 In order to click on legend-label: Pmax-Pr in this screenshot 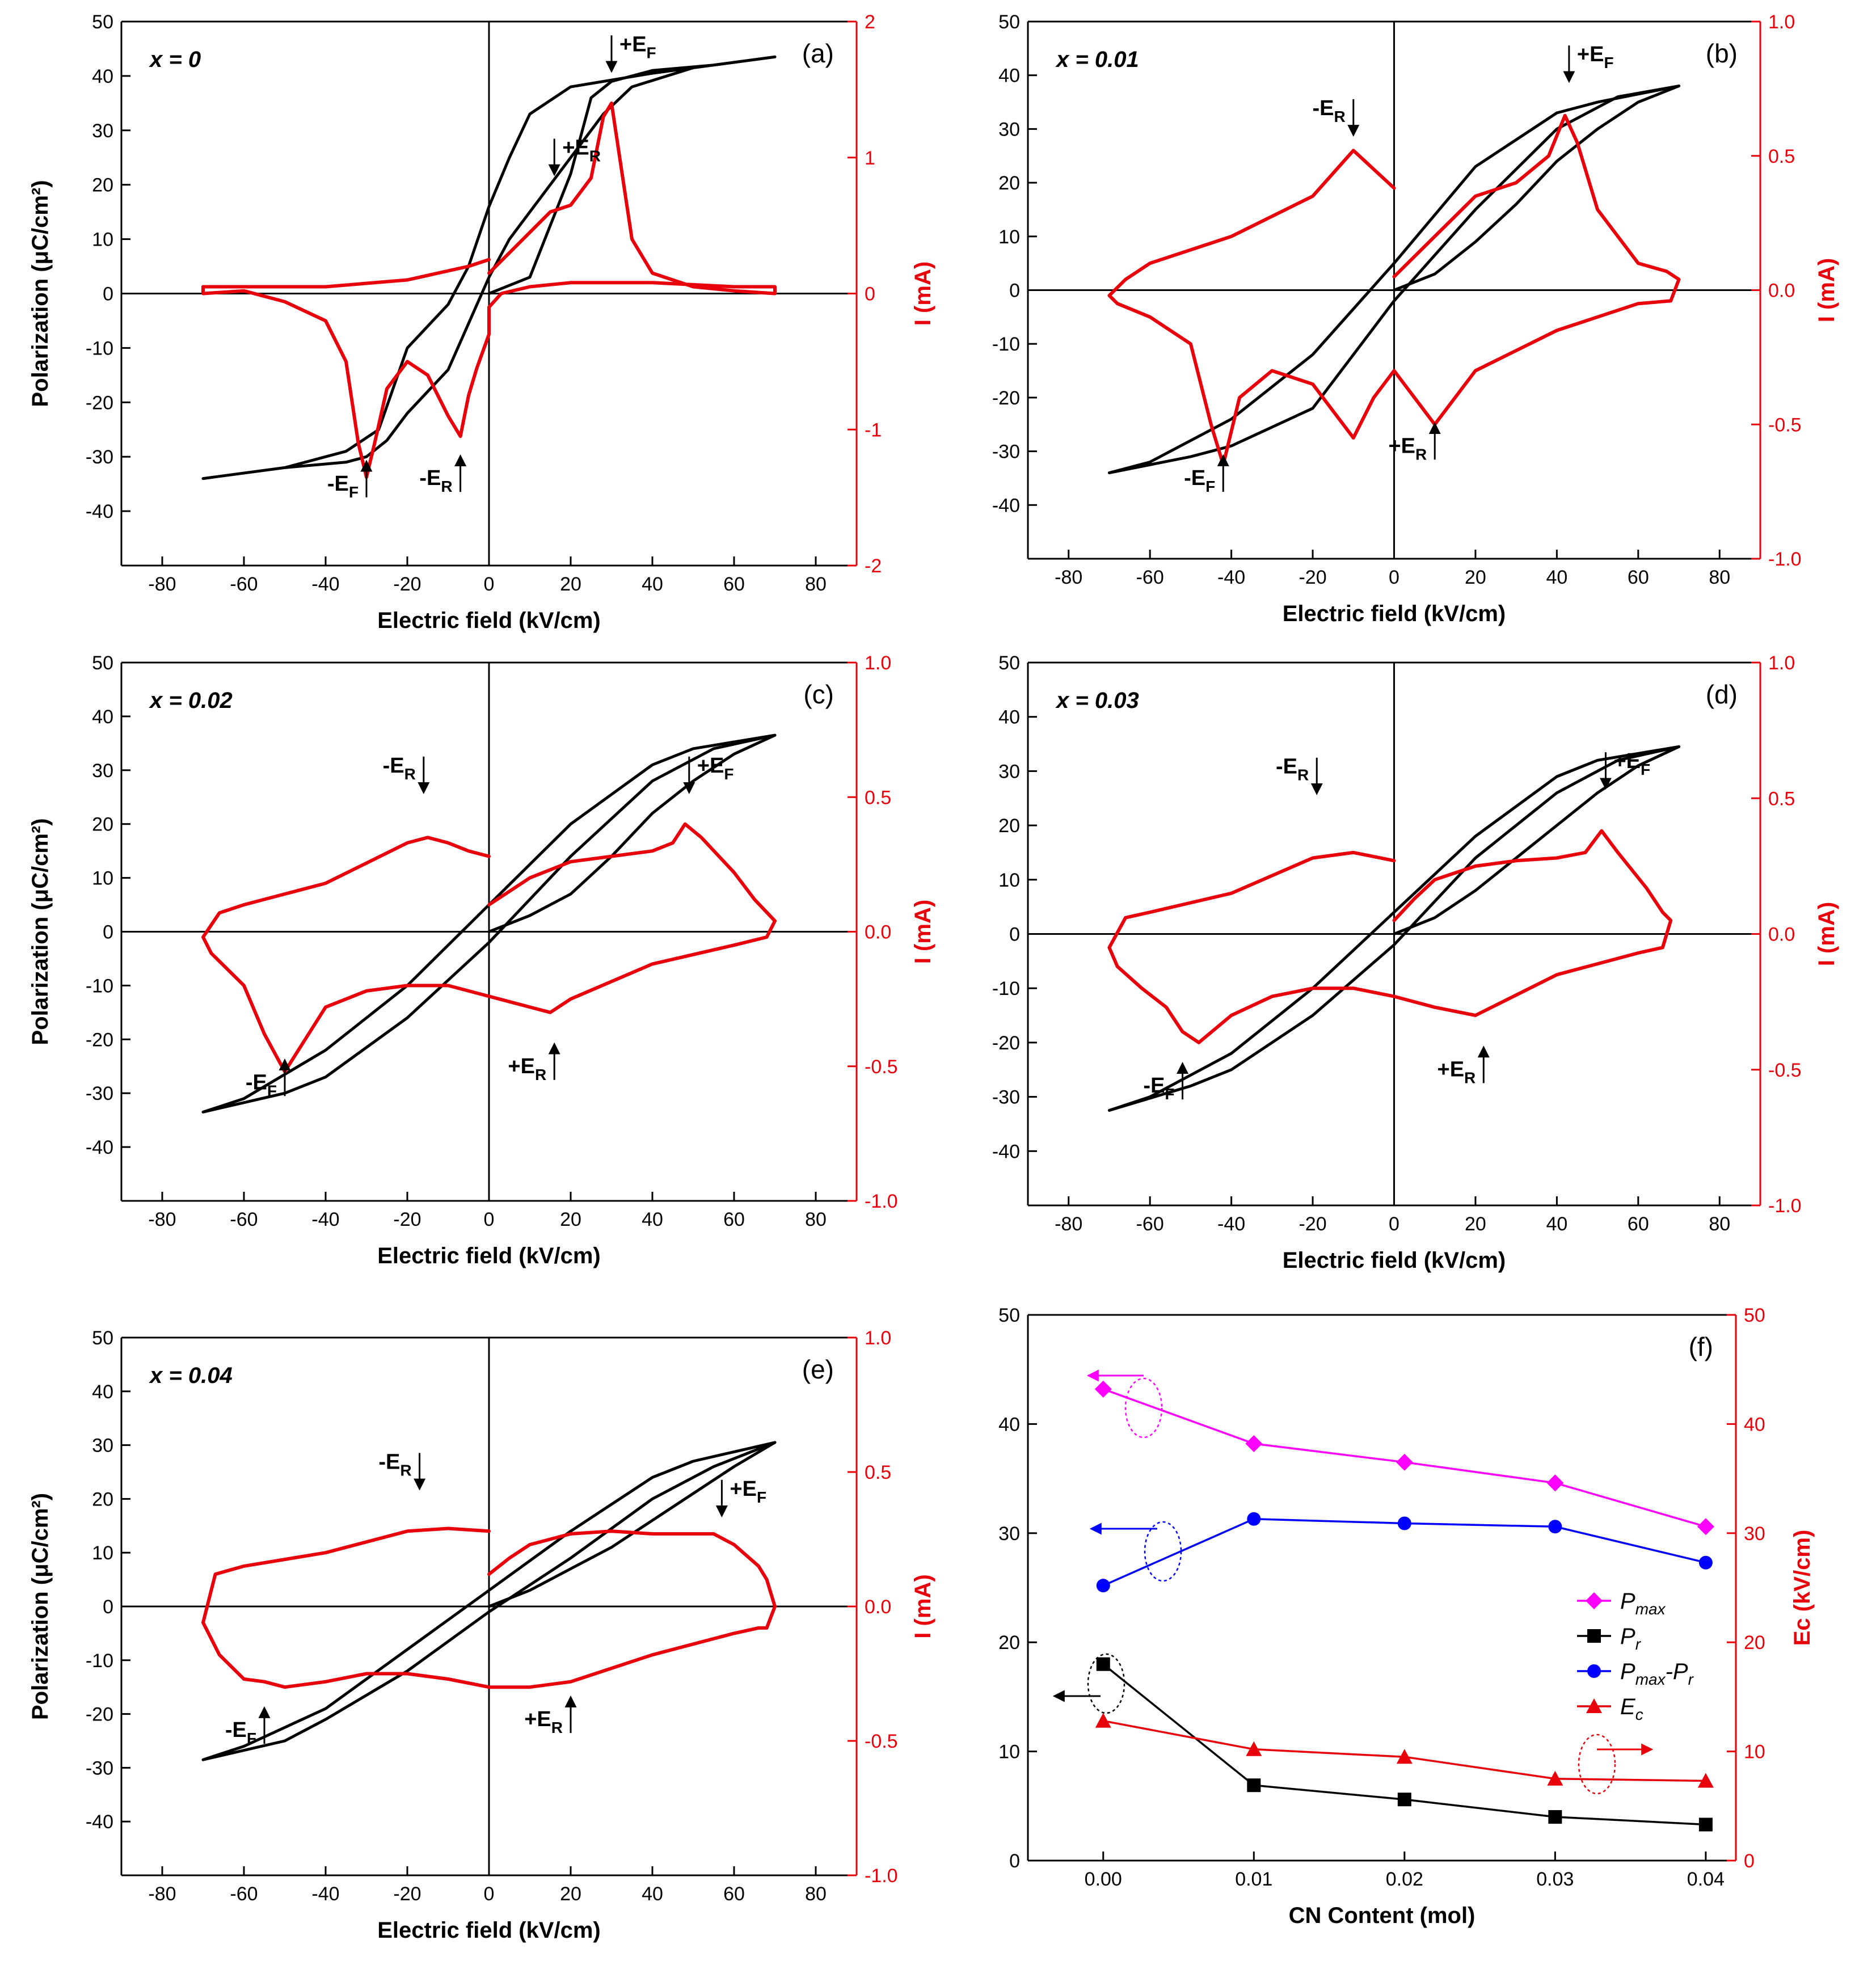, I will do `click(1657, 1673)`.